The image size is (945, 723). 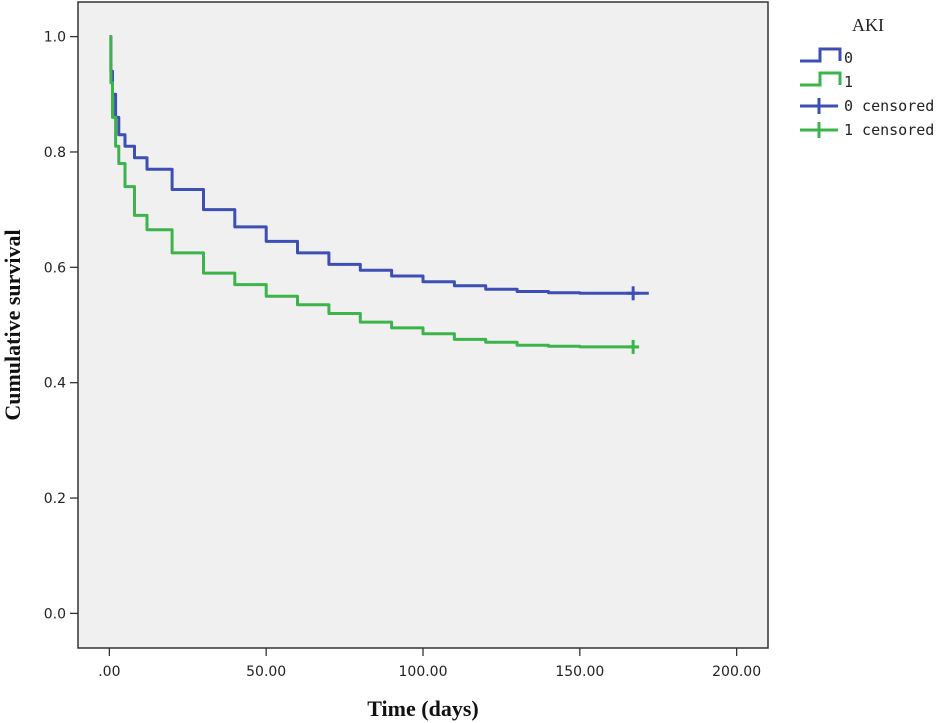 I want to click on x-tick-label: .00, so click(x=109, y=672).